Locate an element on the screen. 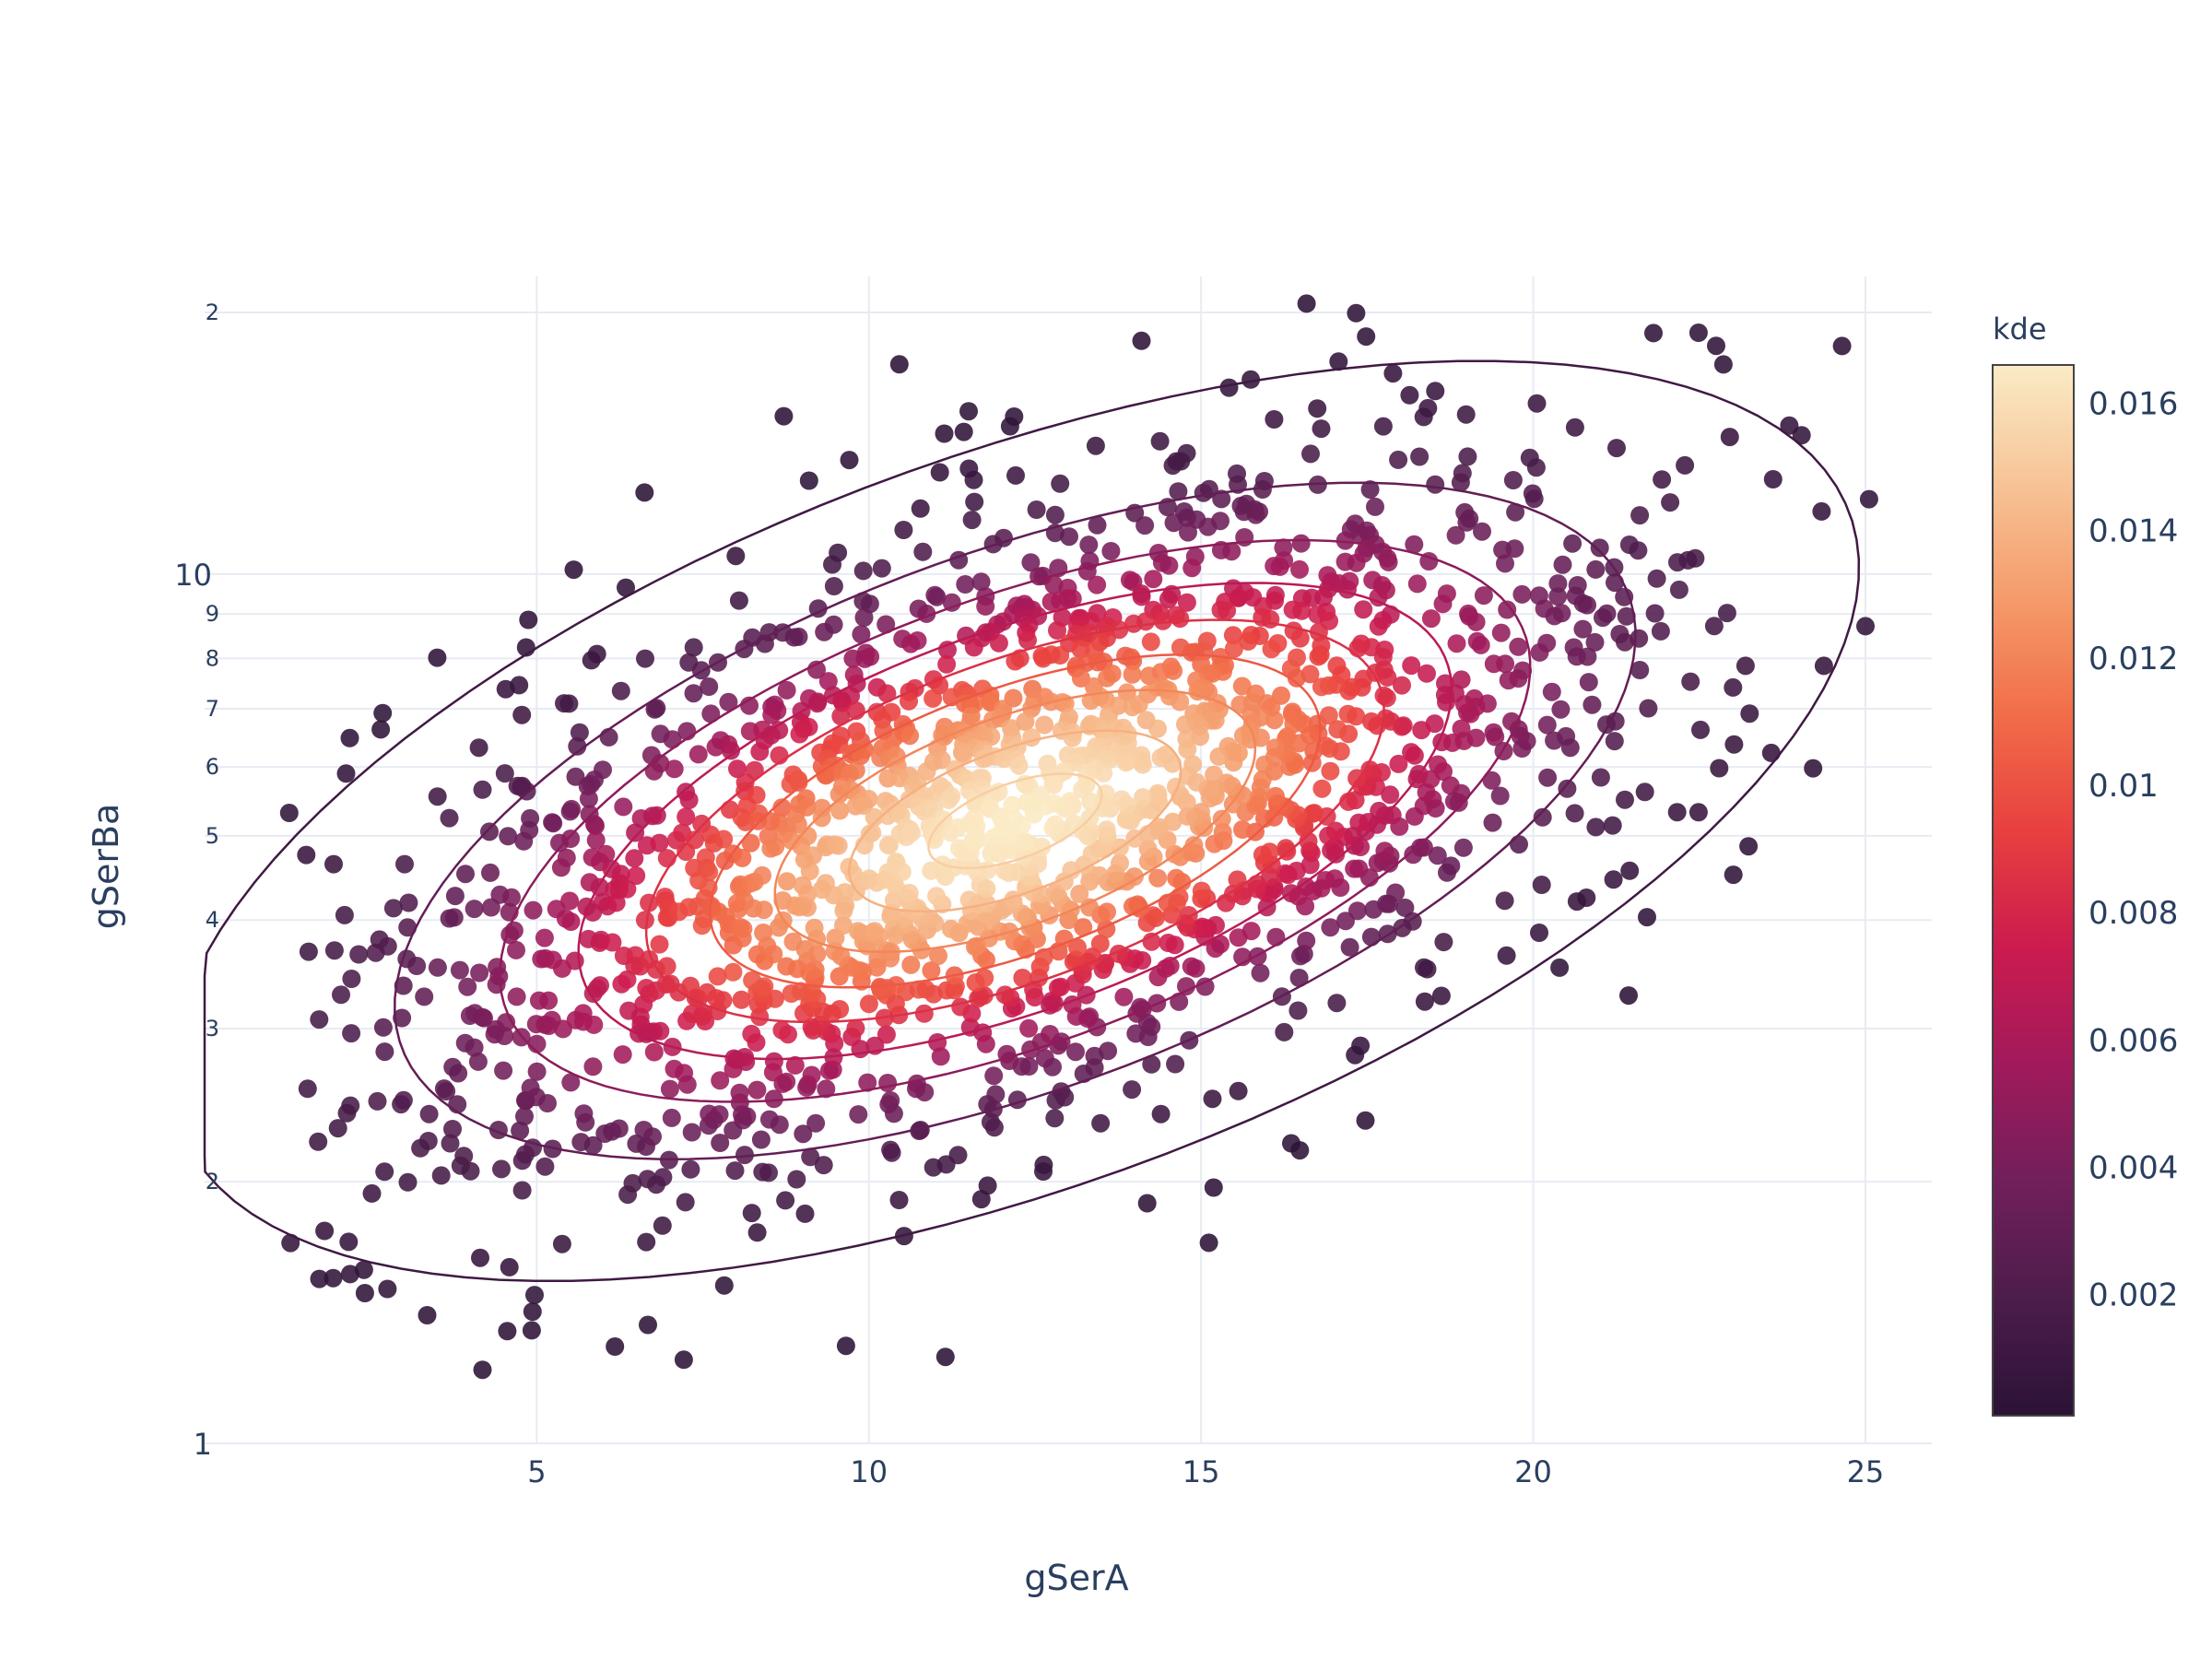 The width and height of the screenshot is (2212, 1659). colorbar-gradient is located at coordinates (2033, 890).